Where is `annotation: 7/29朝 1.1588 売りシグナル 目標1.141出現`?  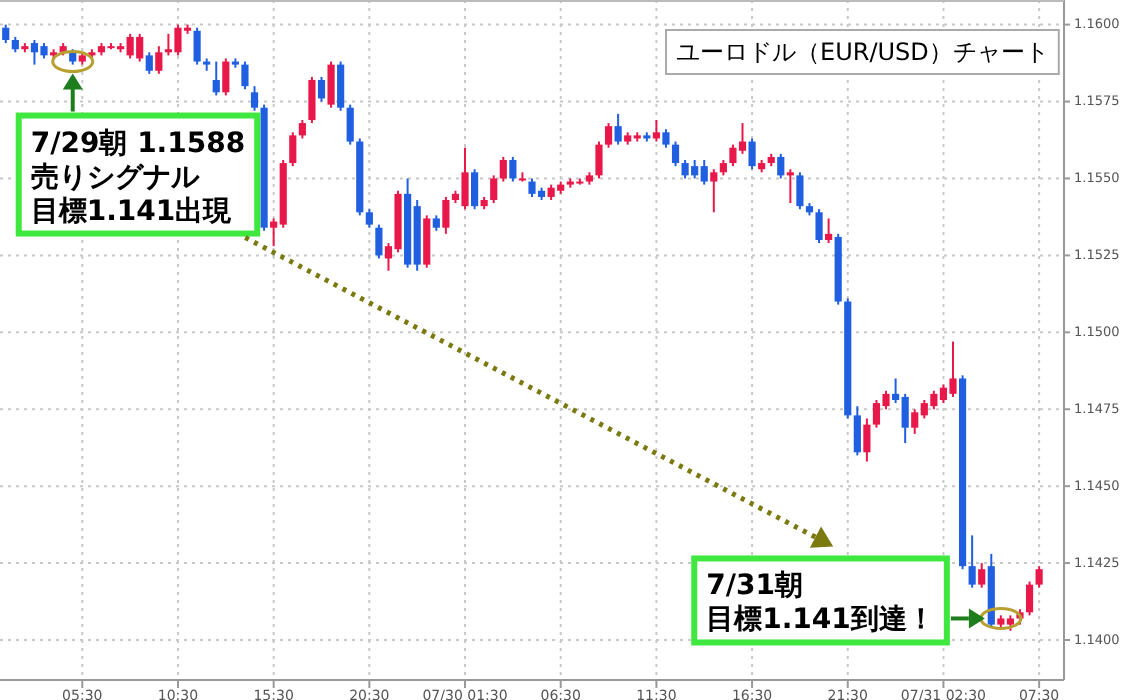 annotation: 7/29朝 1.1588 売りシグナル 目標1.141出現 is located at coordinates (138, 174).